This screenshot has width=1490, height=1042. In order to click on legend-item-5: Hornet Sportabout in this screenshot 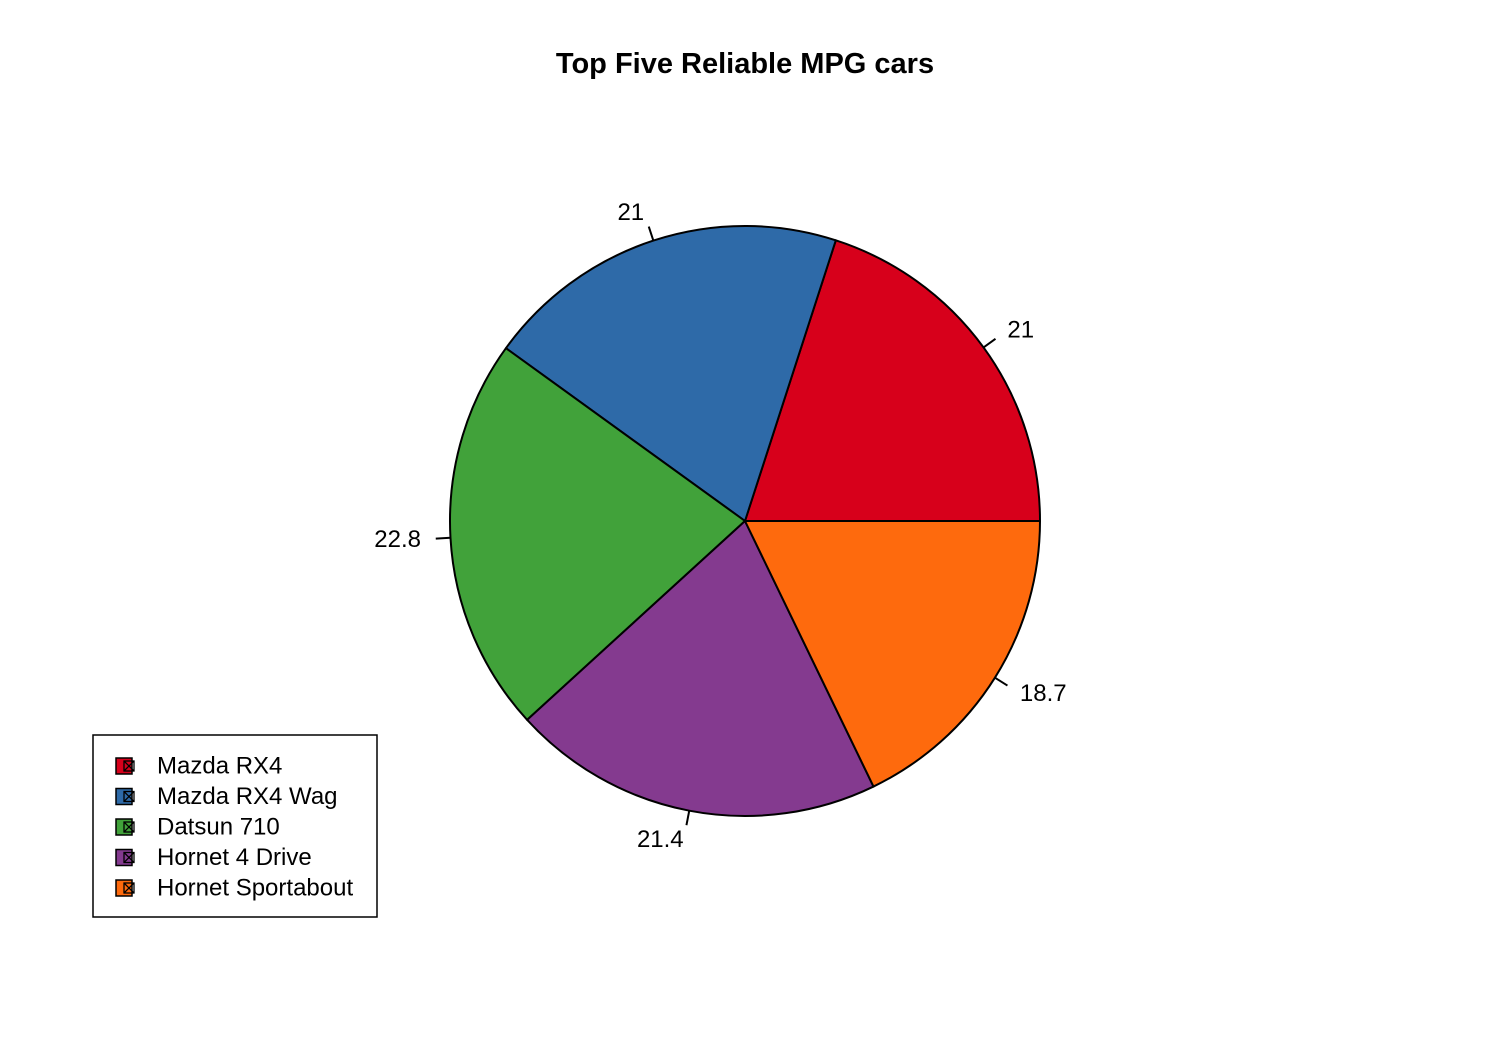, I will do `click(234, 888)`.